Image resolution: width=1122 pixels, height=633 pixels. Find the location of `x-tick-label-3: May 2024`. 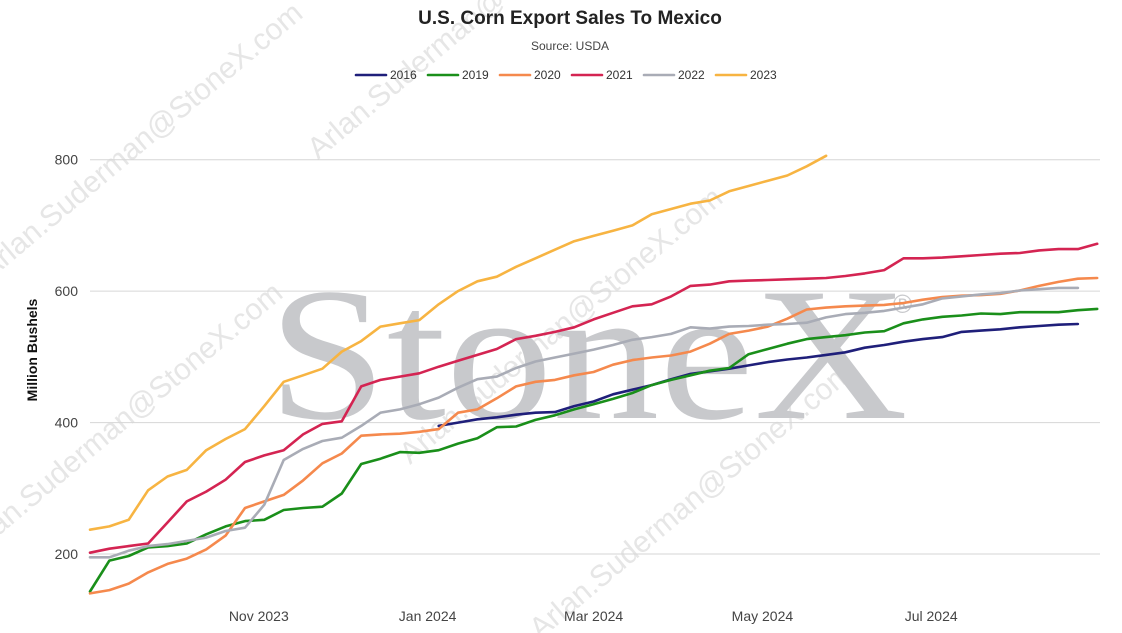

x-tick-label-3: May 2024 is located at coordinates (763, 616).